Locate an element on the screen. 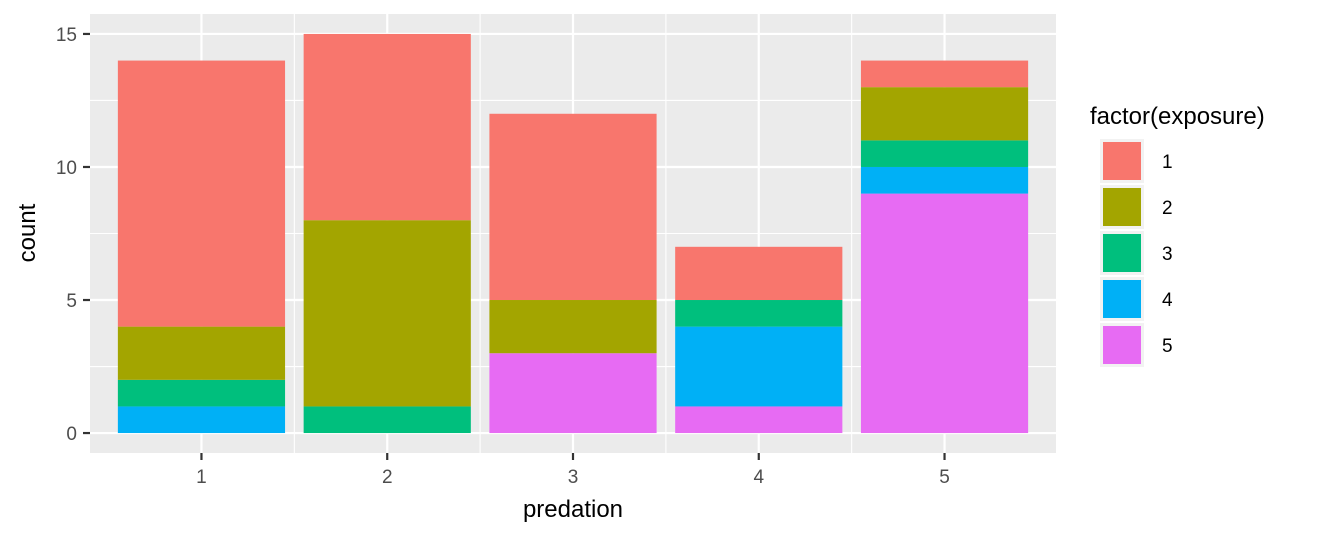 The image size is (1344, 537). y-tick-label: 15 is located at coordinates (66, 35).